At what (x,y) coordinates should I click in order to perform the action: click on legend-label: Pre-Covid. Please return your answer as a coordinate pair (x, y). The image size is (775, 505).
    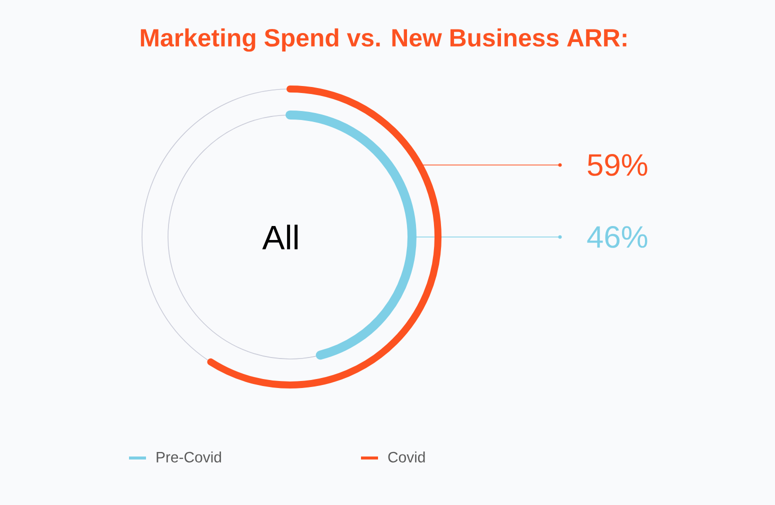
    Looking at the image, I should click on (188, 457).